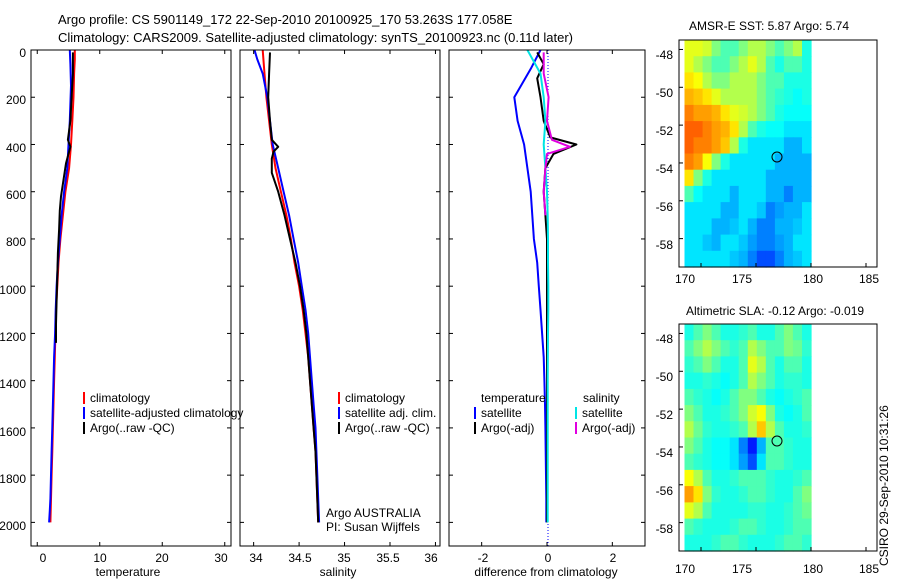  What do you see at coordinates (557, 287) in the screenshot?
I see `series-line-temperature-argo-adj-` at bounding box center [557, 287].